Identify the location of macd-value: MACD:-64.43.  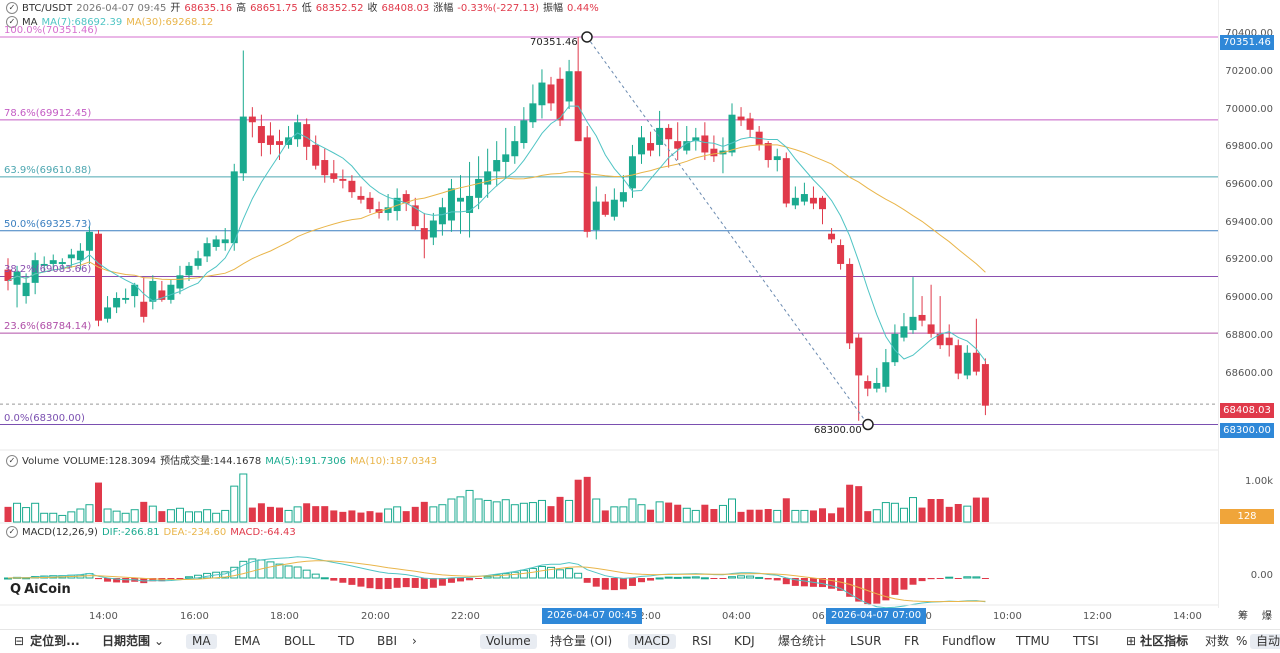
(263, 532).